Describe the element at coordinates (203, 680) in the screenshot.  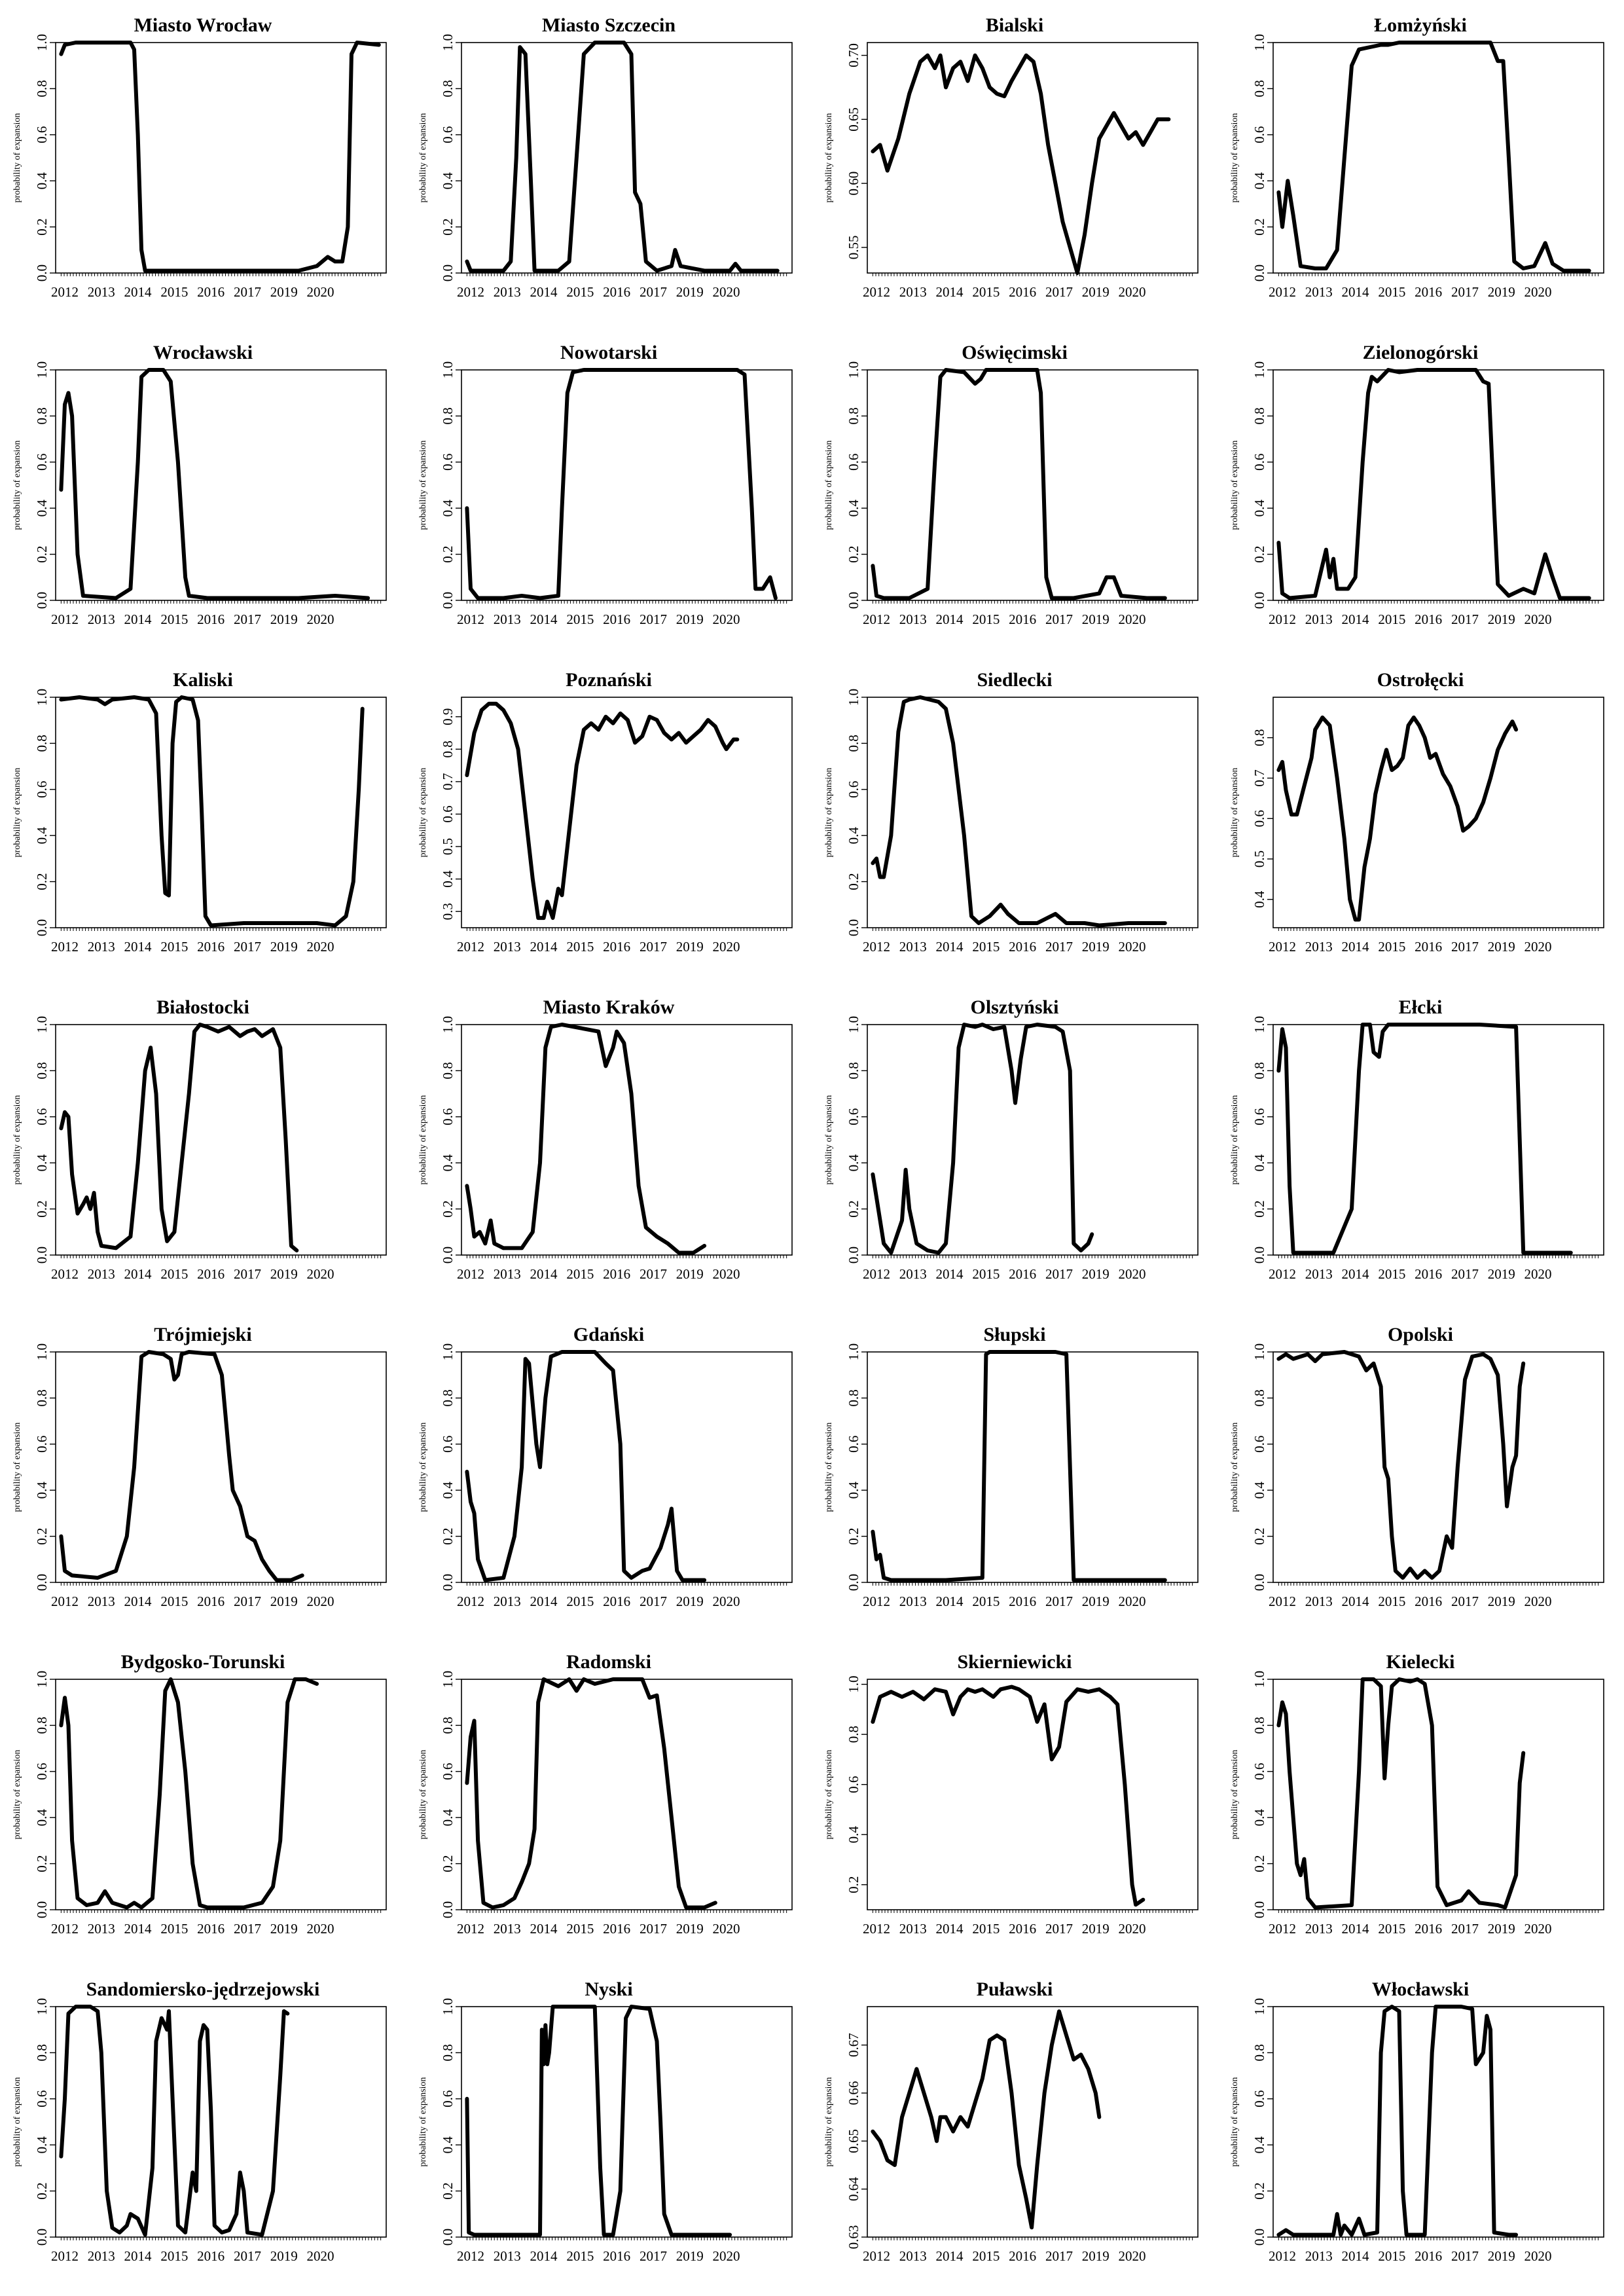
I see `chart-title: Kaliski` at that location.